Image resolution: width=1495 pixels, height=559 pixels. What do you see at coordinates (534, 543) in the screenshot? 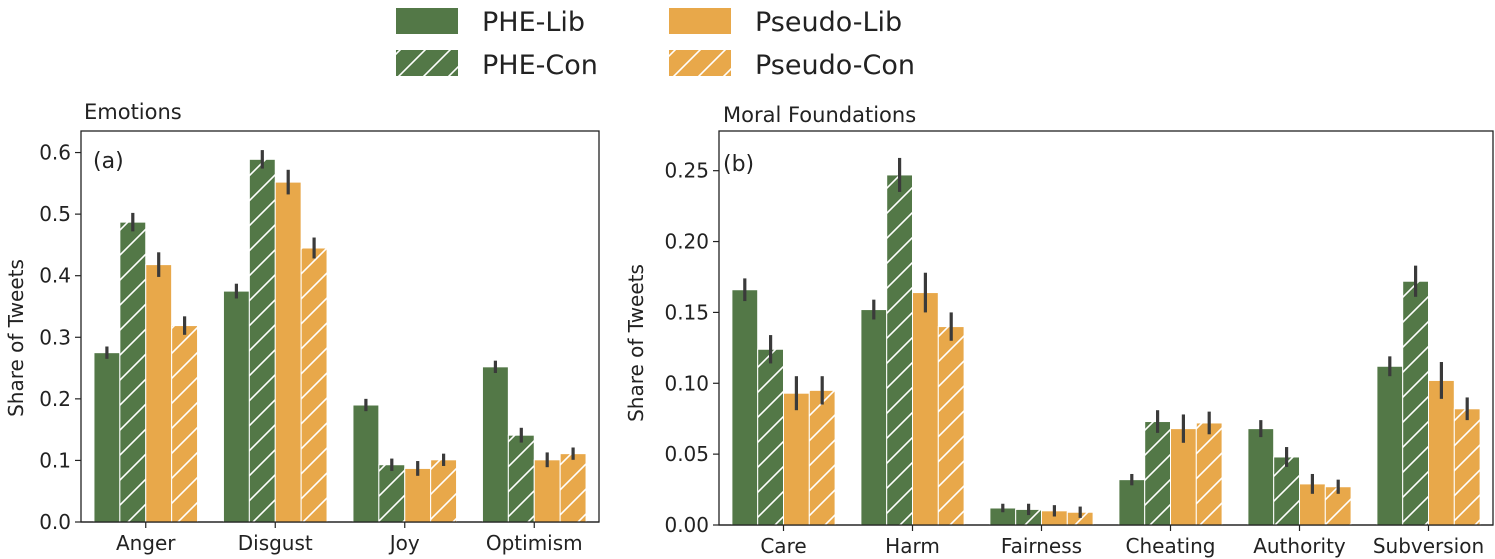
I see `x-tick-label-optimism: Optimism` at bounding box center [534, 543].